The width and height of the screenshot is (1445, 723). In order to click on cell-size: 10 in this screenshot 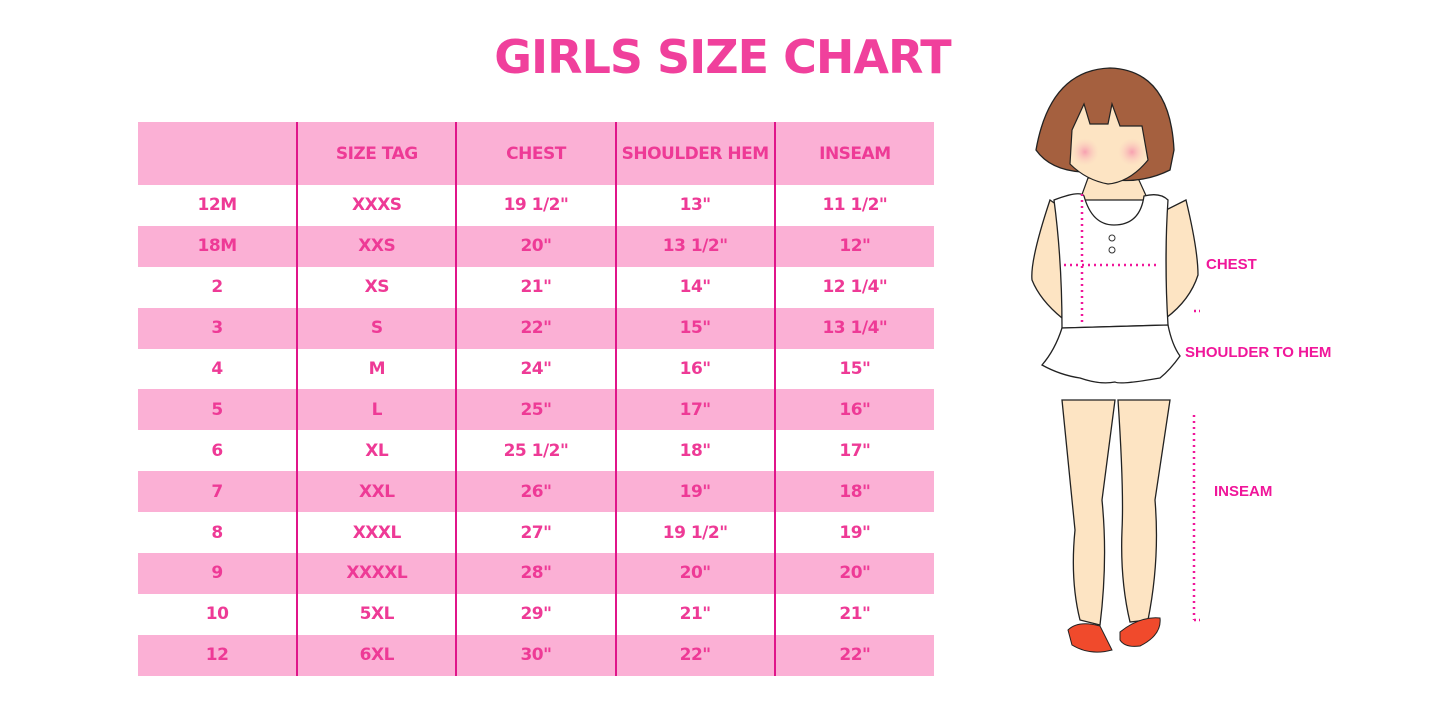, I will do `click(217, 614)`.